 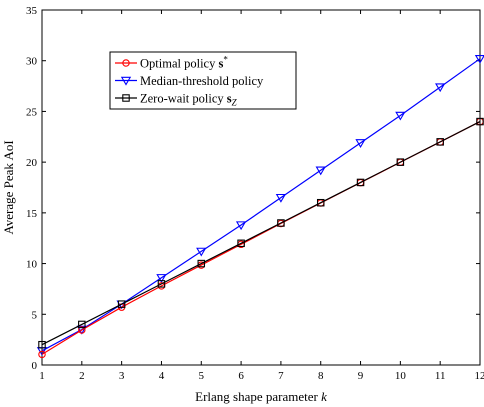 What do you see at coordinates (35, 315) in the screenshot?
I see `y-tick-label: 5` at bounding box center [35, 315].